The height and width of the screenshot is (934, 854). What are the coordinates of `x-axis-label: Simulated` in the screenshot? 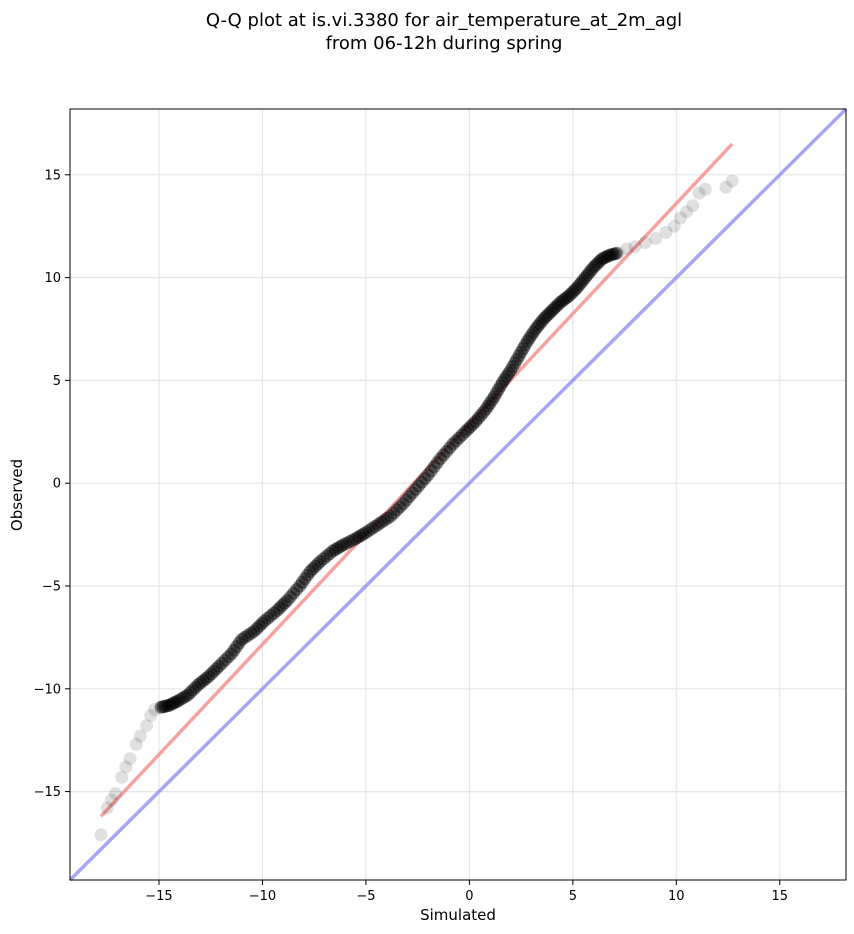 It's located at (458, 915).